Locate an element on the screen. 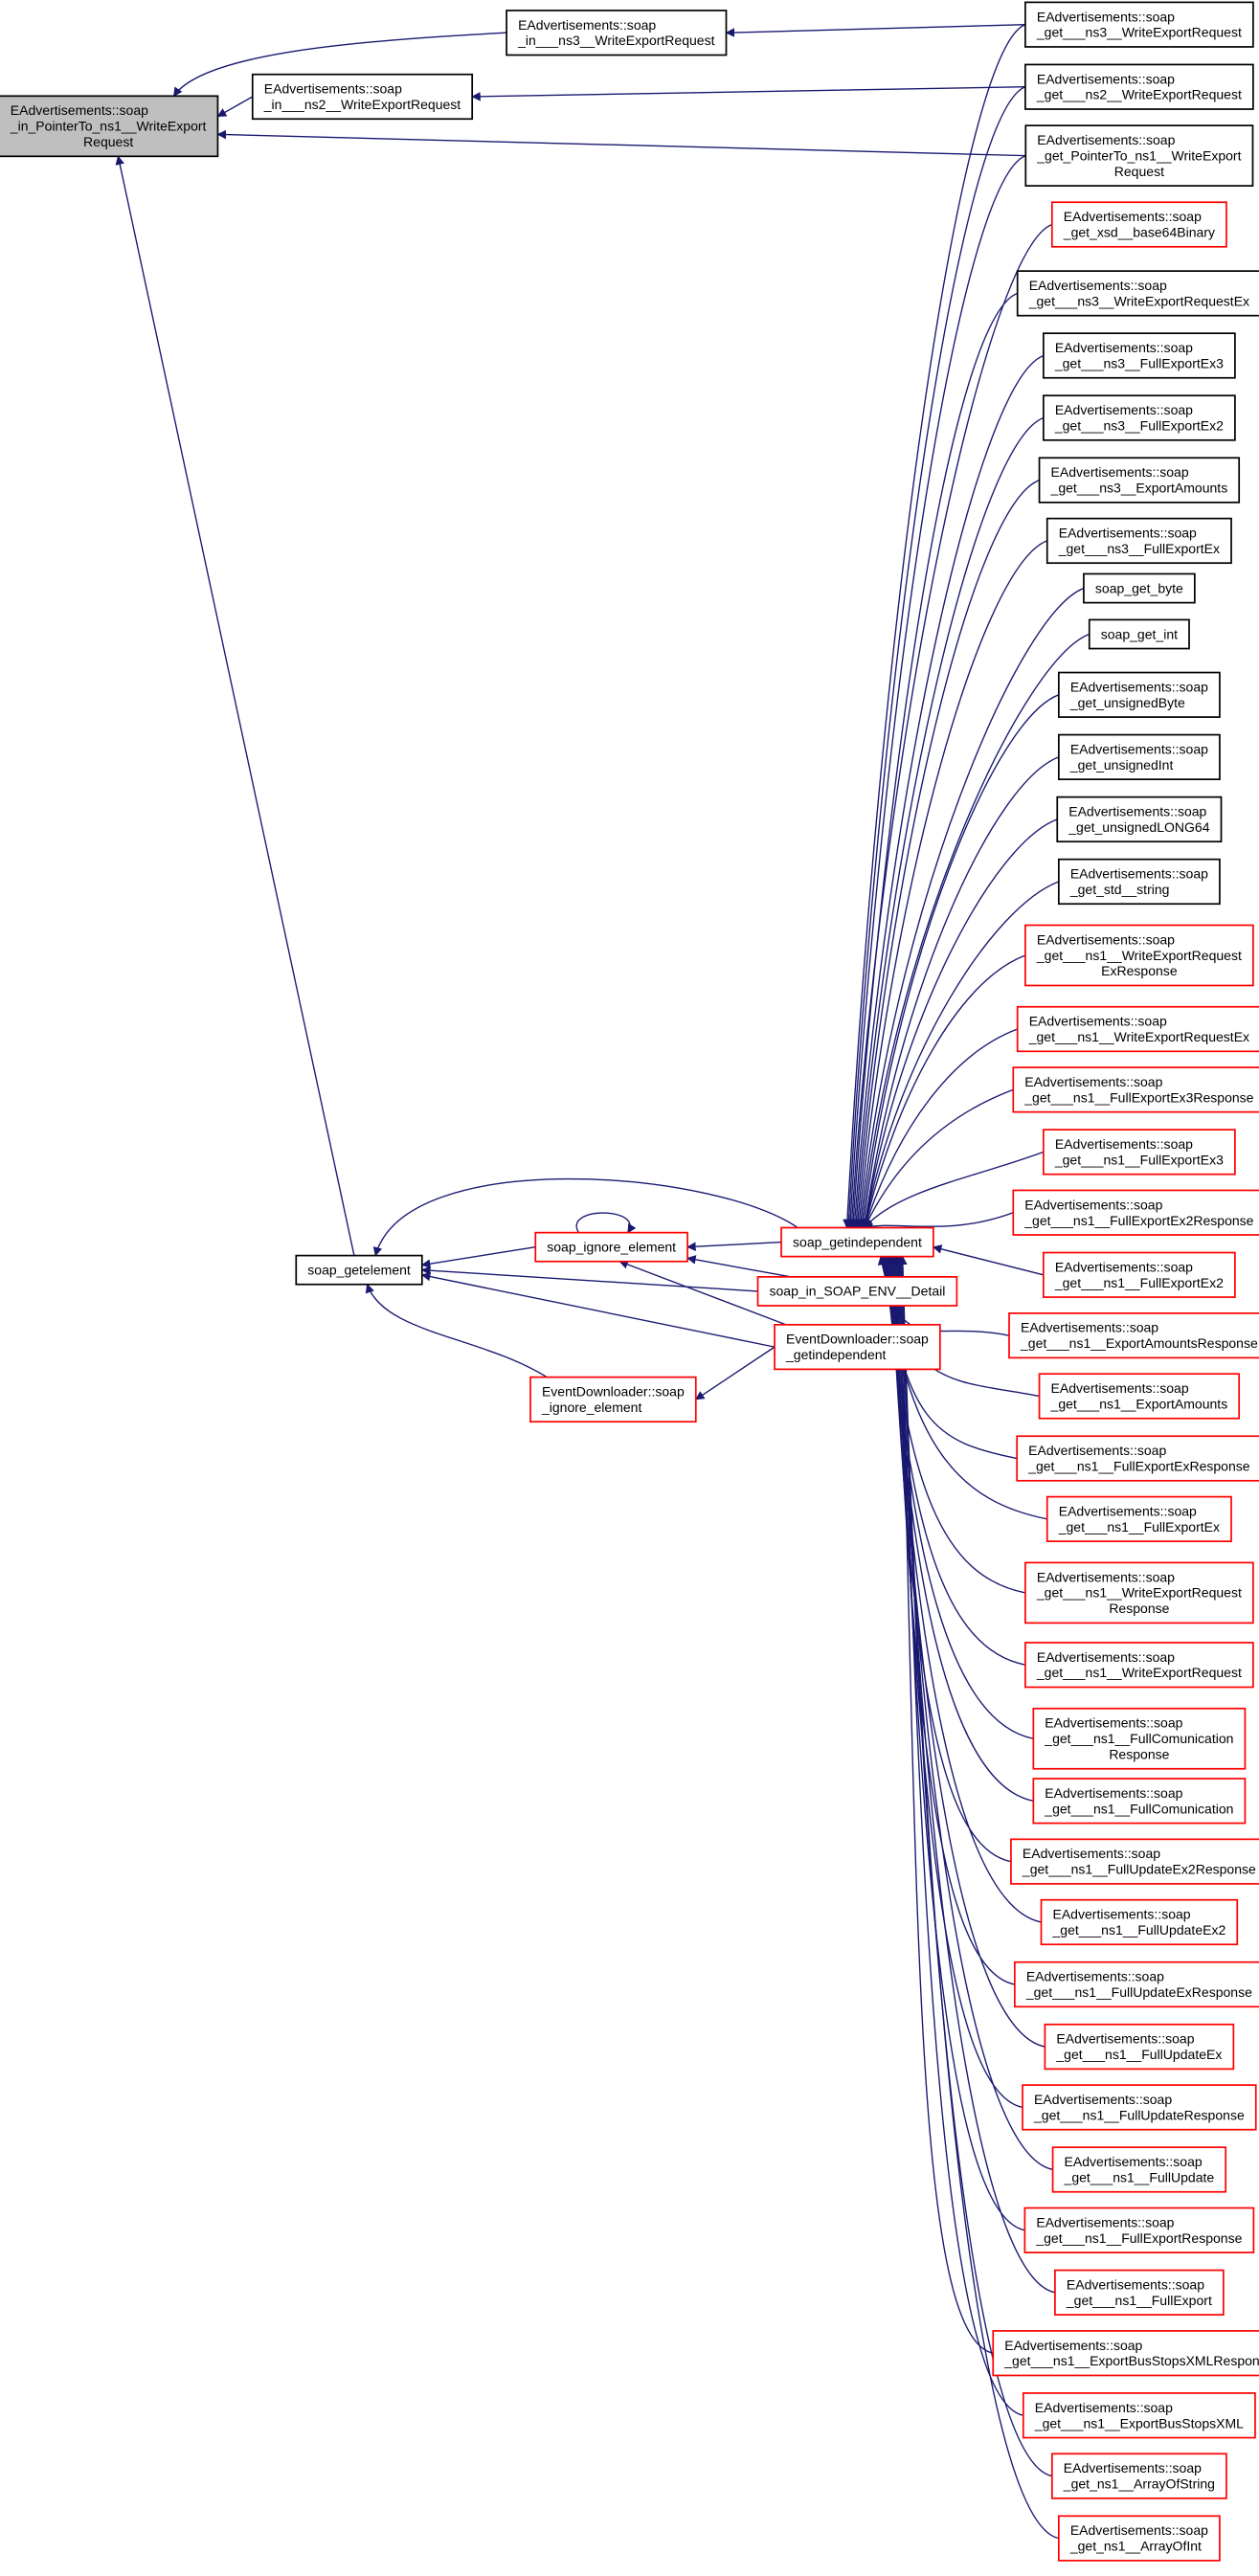 The width and height of the screenshot is (1259, 2576). node-label-line: _get___ns1__WriteExportRequest is located at coordinates (1139, 1673).